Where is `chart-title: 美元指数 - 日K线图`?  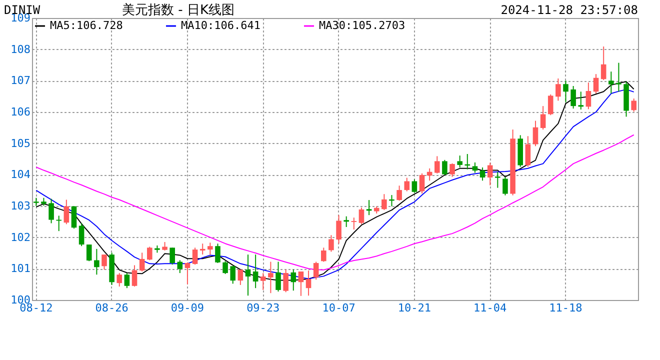 chart-title: 美元指数 - 日K线图 is located at coordinates (178, 10).